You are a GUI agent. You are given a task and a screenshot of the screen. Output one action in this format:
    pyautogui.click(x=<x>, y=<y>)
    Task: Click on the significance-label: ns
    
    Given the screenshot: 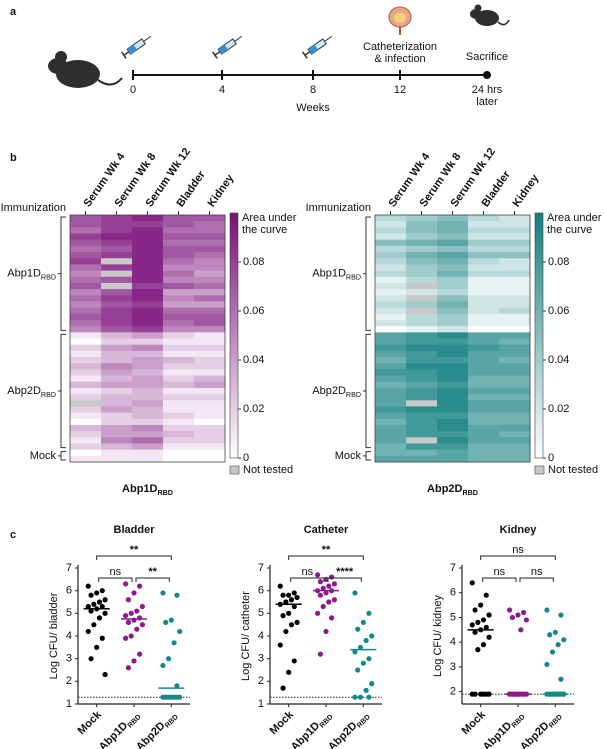 What is the action you would take?
    pyautogui.click(x=500, y=572)
    